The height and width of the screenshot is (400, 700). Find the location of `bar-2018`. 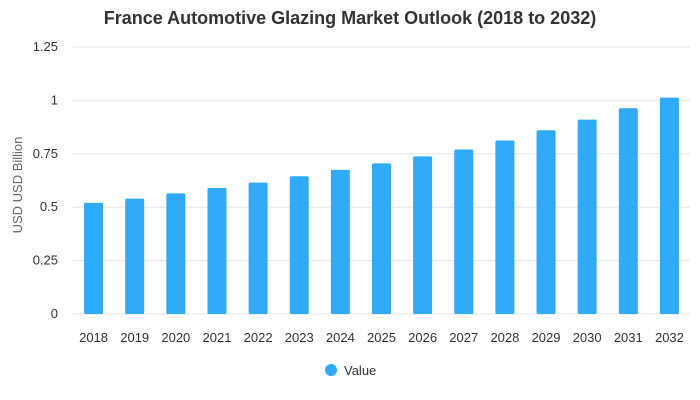

bar-2018 is located at coordinates (94, 258).